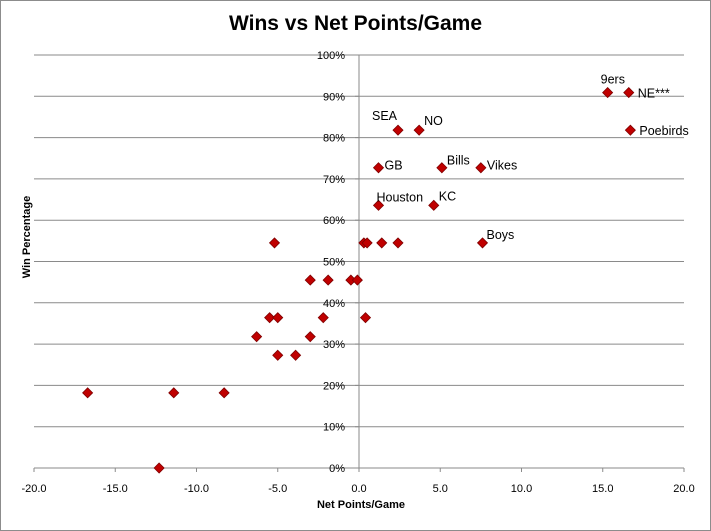 The width and height of the screenshot is (711, 531). Describe the element at coordinates (334, 263) in the screenshot. I see `y-tick-label: 50%` at that location.